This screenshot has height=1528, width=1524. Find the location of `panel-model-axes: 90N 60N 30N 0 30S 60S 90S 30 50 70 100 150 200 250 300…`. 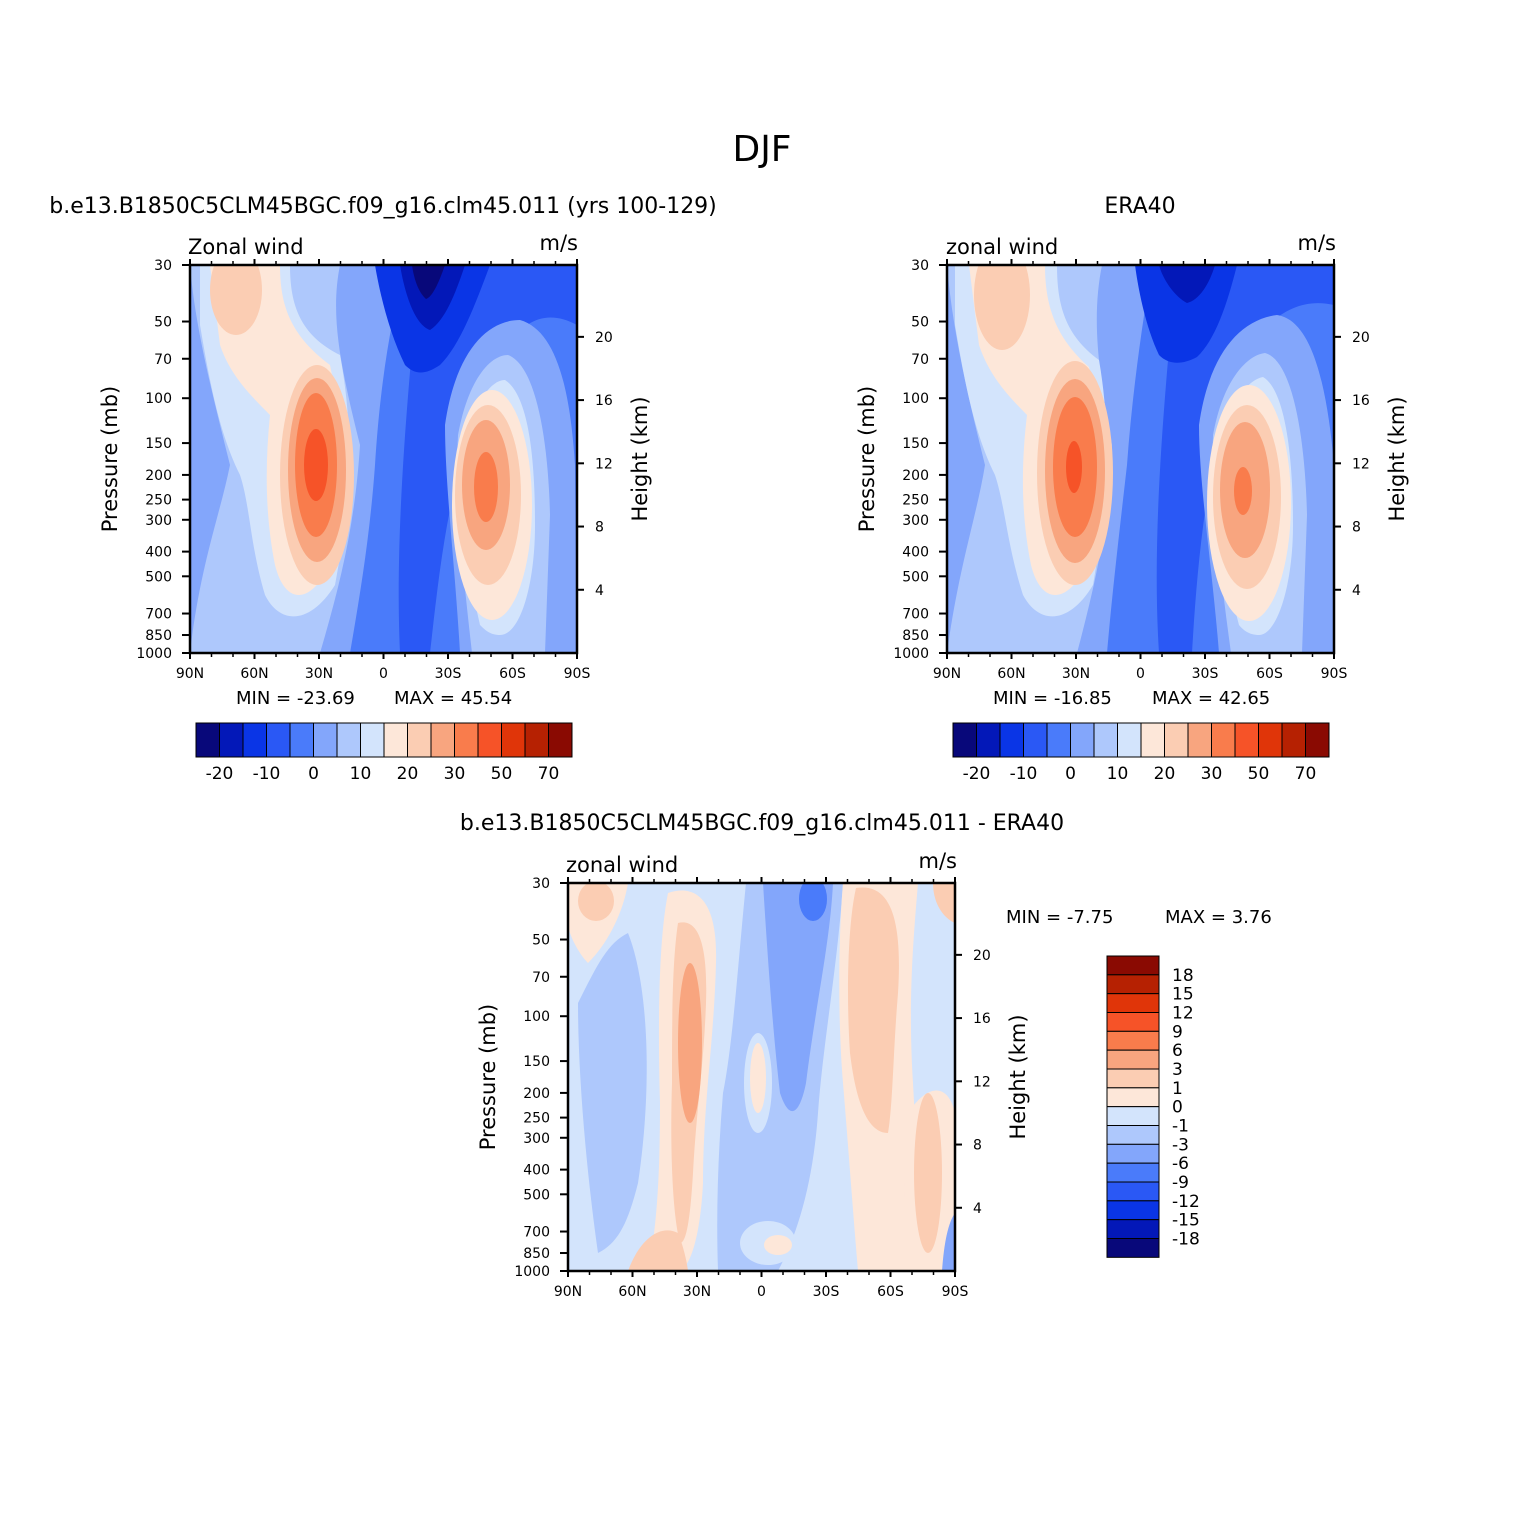

panel-model-axes: 90N 60N 30N 0 30S 60S 90S 30 50 70 100 150 200 250 300… is located at coordinates (375, 470).